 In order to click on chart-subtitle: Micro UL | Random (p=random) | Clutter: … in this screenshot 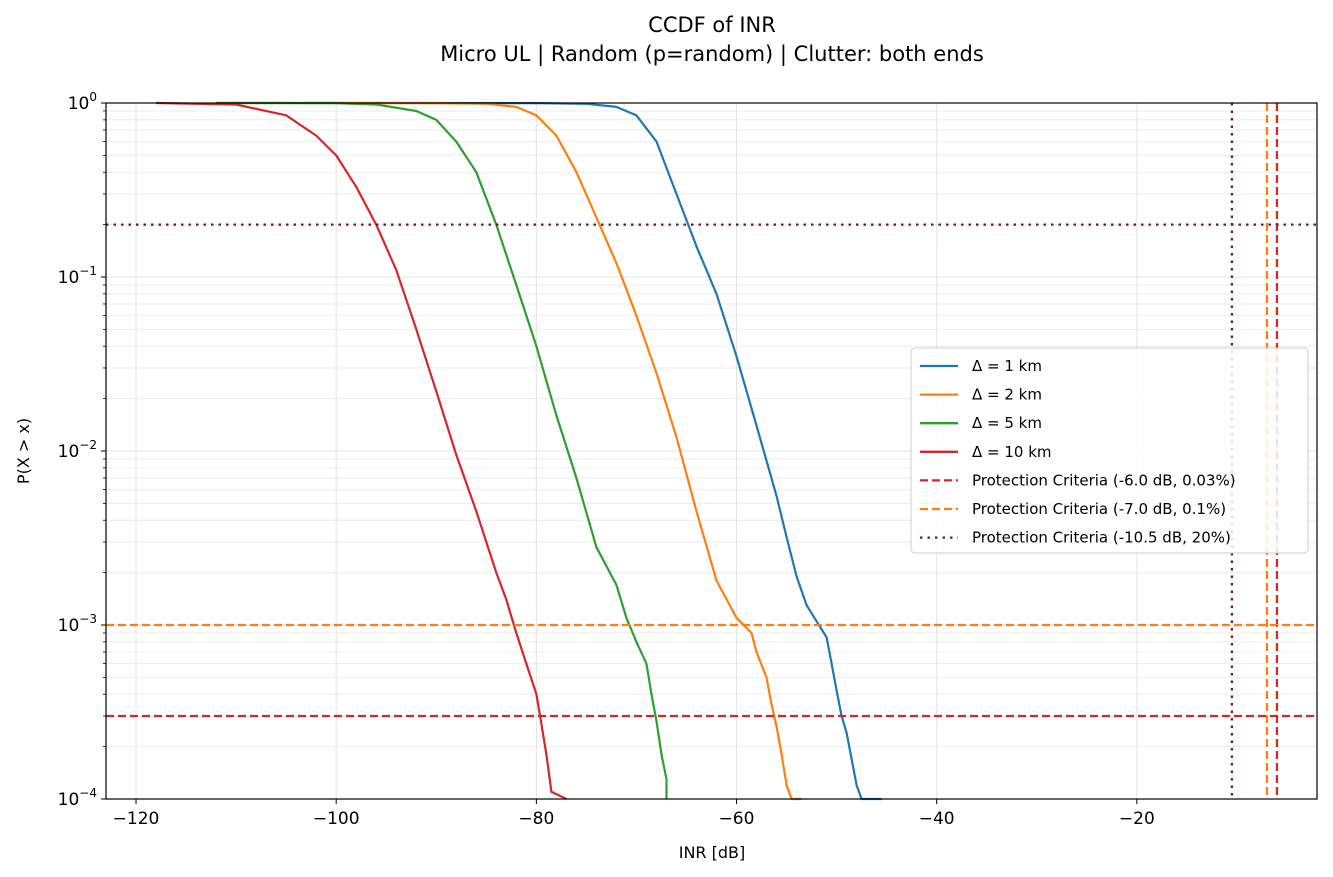, I will do `click(712, 54)`.